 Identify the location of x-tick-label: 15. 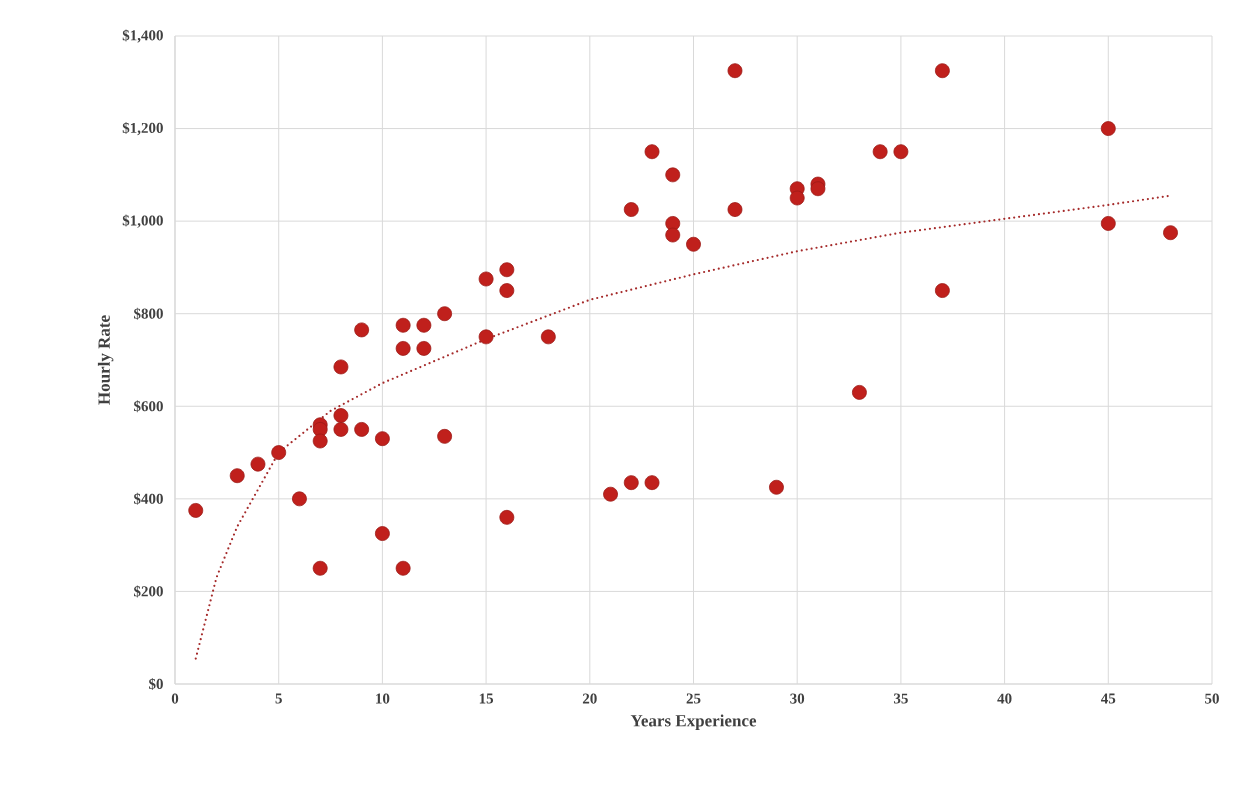
(486, 698).